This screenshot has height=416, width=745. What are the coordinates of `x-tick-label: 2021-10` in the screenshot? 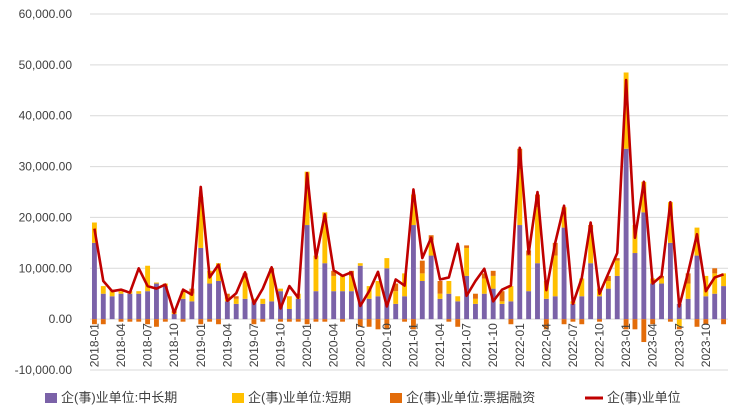 It's located at (493, 345).